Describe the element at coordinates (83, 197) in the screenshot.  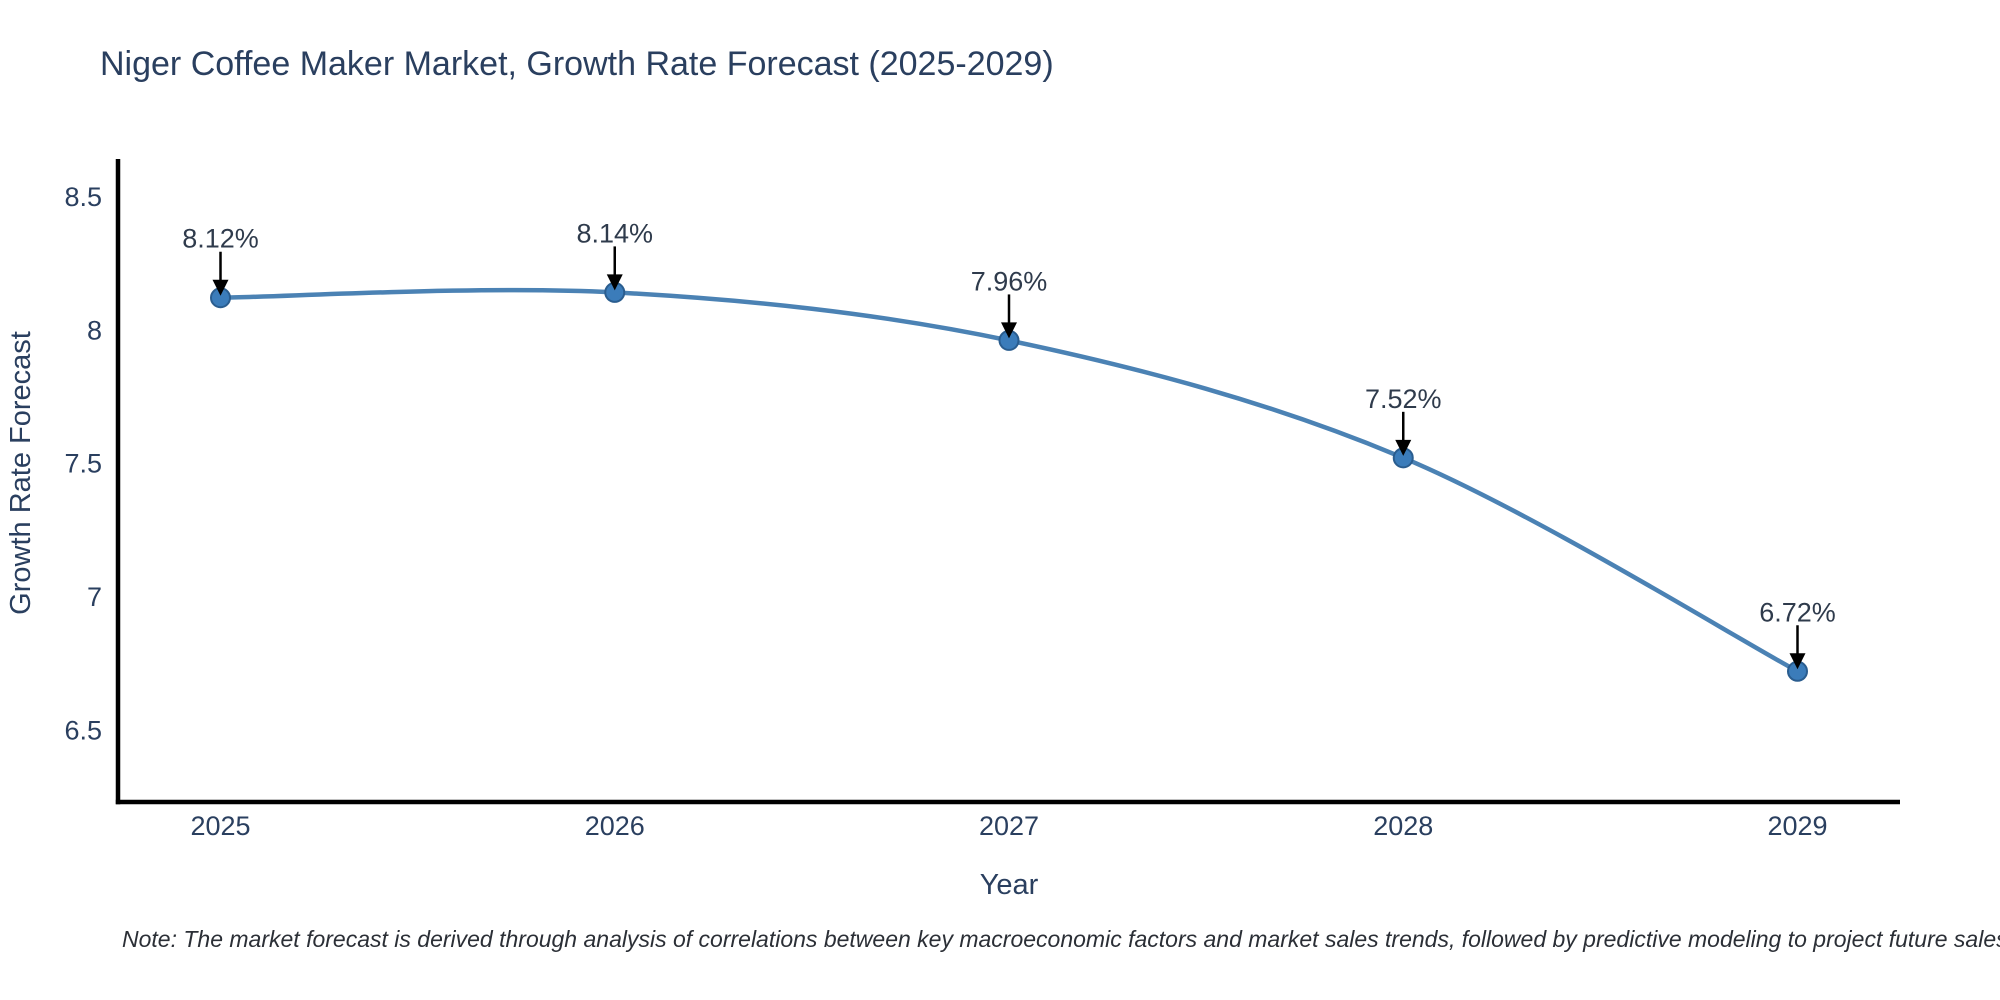
I see `y-tick-label: 8.5` at that location.